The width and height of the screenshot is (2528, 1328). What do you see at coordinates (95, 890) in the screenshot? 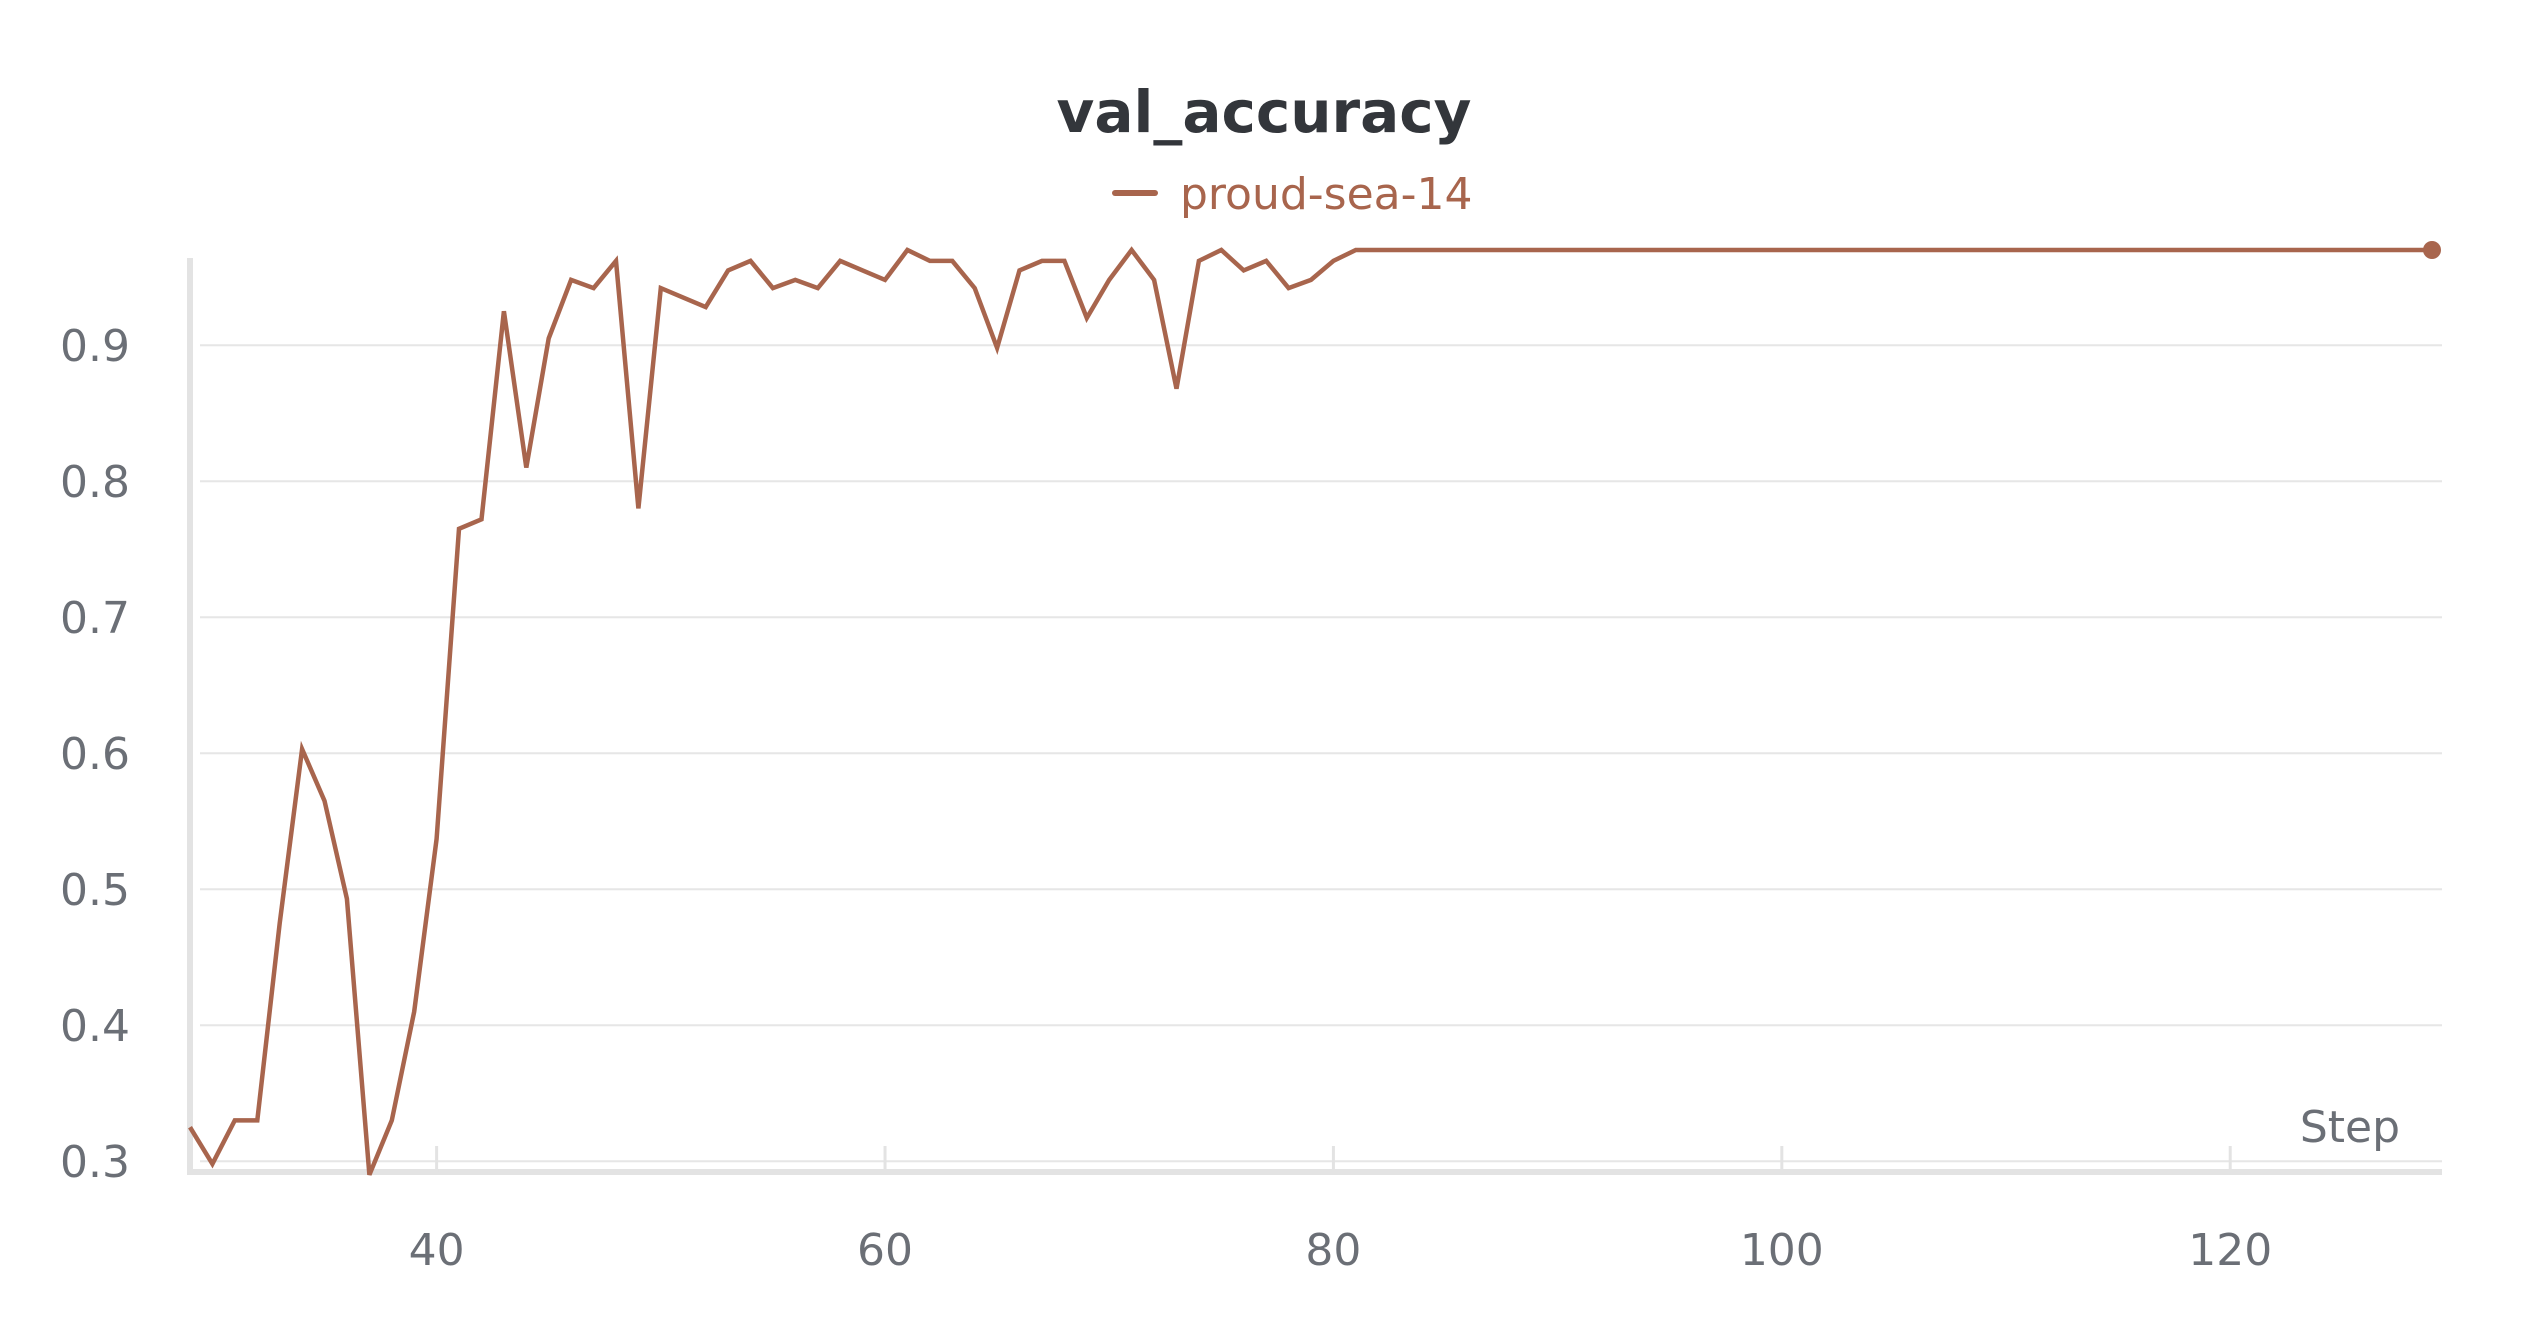
I see `y-tick-label: 0.5` at bounding box center [95, 890].